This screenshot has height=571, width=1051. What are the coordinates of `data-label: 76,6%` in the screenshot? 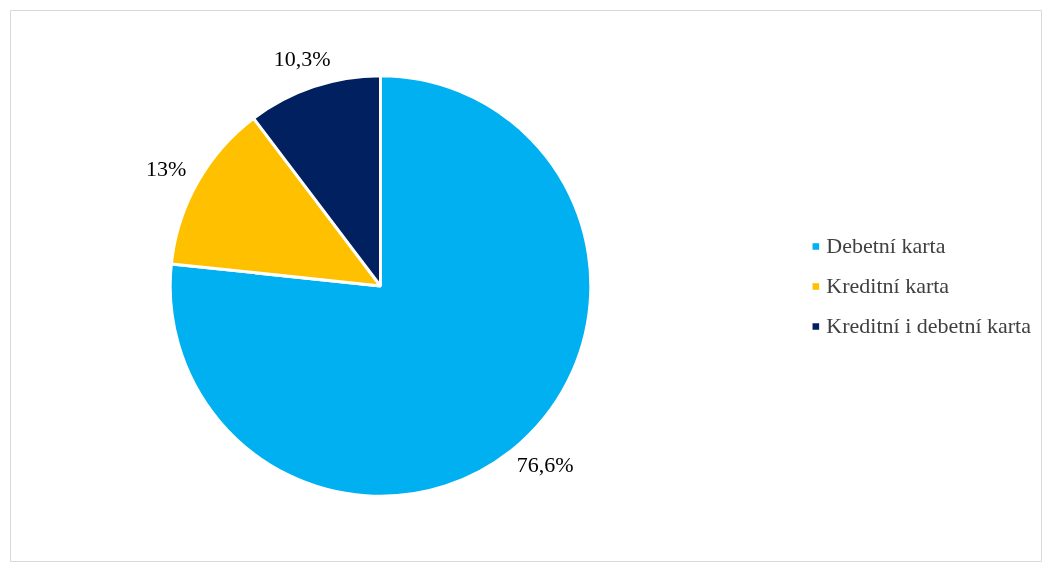 It's located at (545, 464).